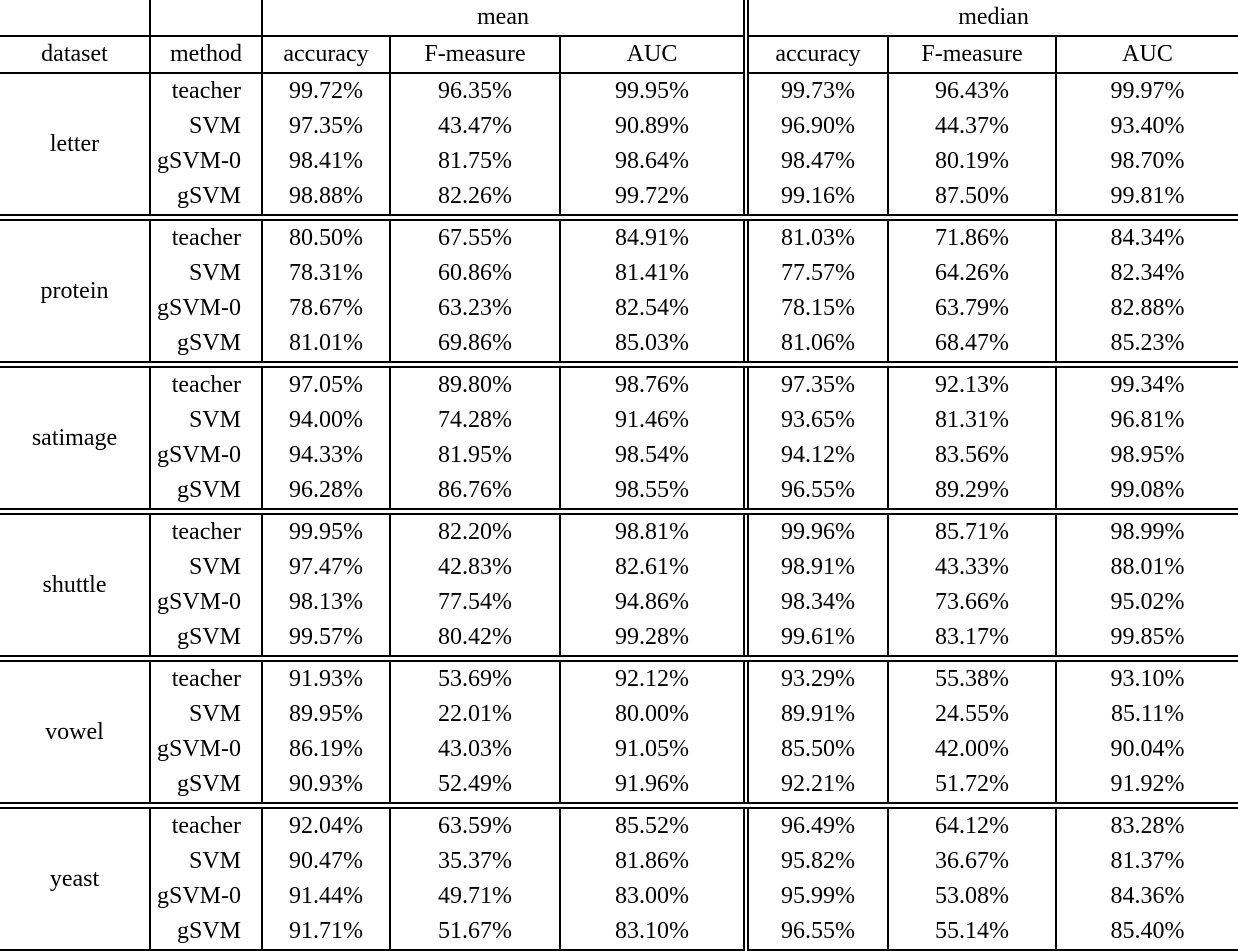  I want to click on metric-value: 91.96%, so click(652, 786).